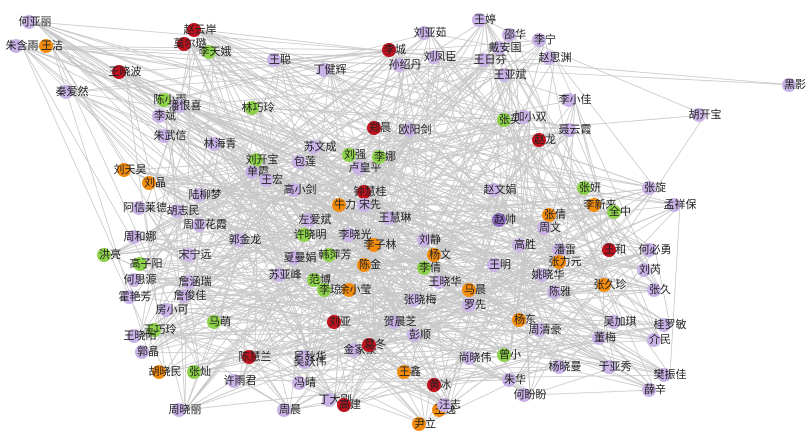 The image size is (811, 437). I want to click on node-label: 刘开宝, so click(262, 159).